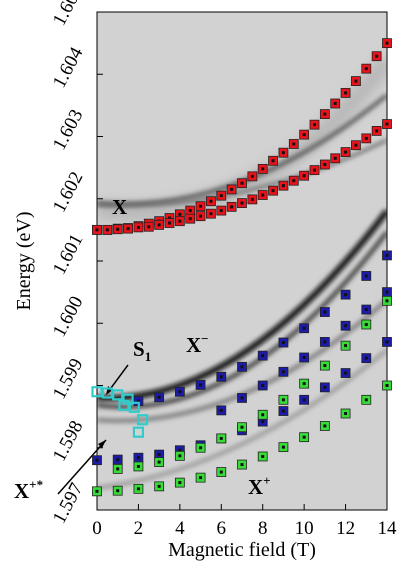 The image size is (401, 567). What do you see at coordinates (68, 317) in the screenshot?
I see `y-tick-label: 1.600` at bounding box center [68, 317].